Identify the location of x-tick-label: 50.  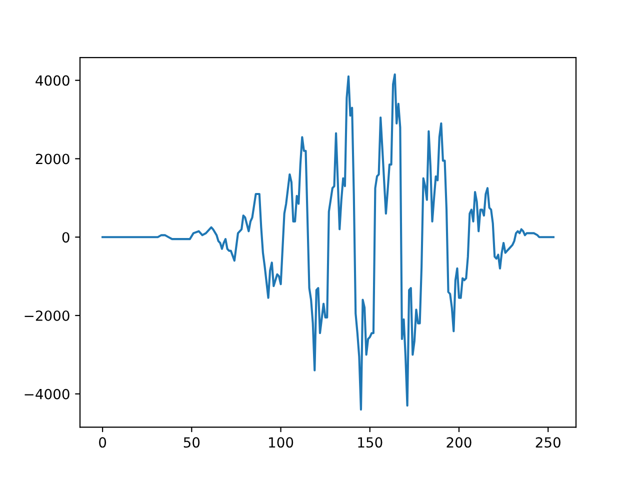
(192, 442).